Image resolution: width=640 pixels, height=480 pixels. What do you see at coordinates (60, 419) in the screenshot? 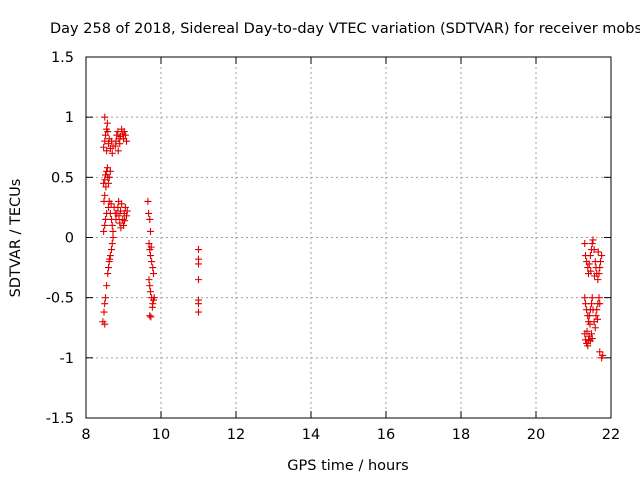
I see `y-tick-label: -1.5` at bounding box center [60, 419].